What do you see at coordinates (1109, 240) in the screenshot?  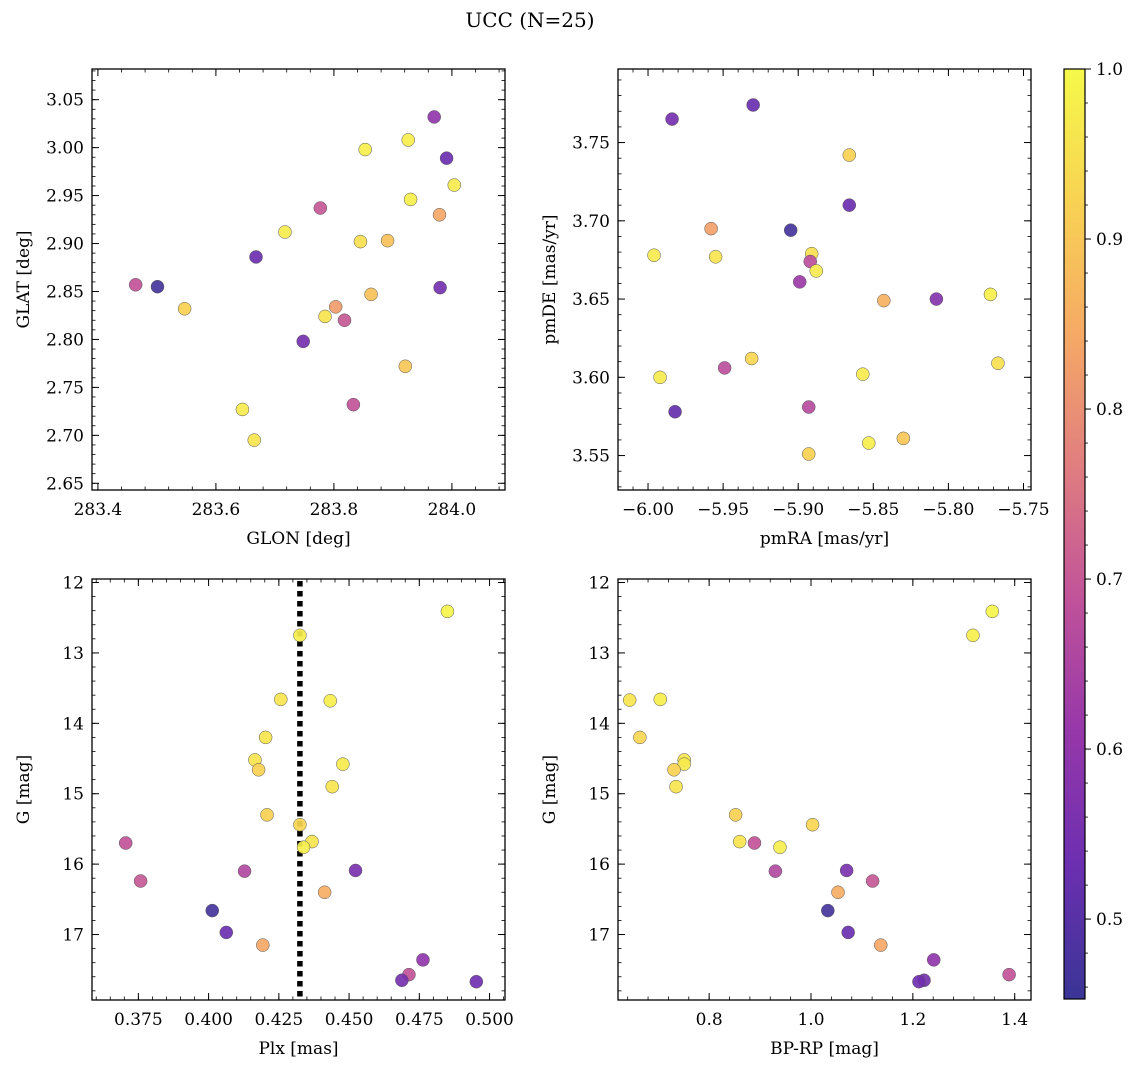 I see `colorbar-tick-label: 0.9` at bounding box center [1109, 240].